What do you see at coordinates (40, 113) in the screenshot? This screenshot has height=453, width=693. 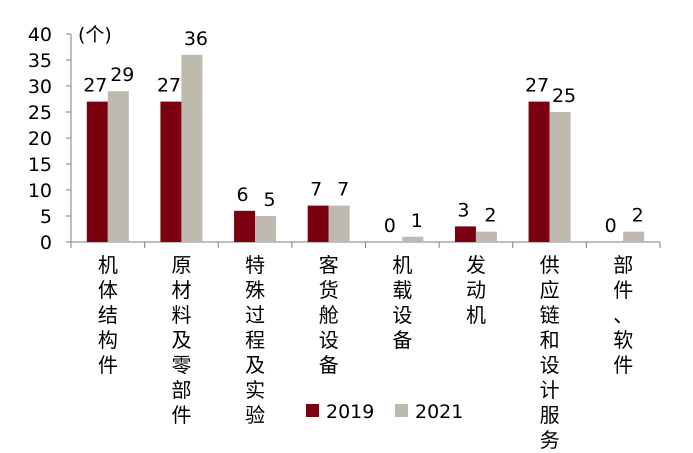 I see `y-tick-label: 25` at bounding box center [40, 113].